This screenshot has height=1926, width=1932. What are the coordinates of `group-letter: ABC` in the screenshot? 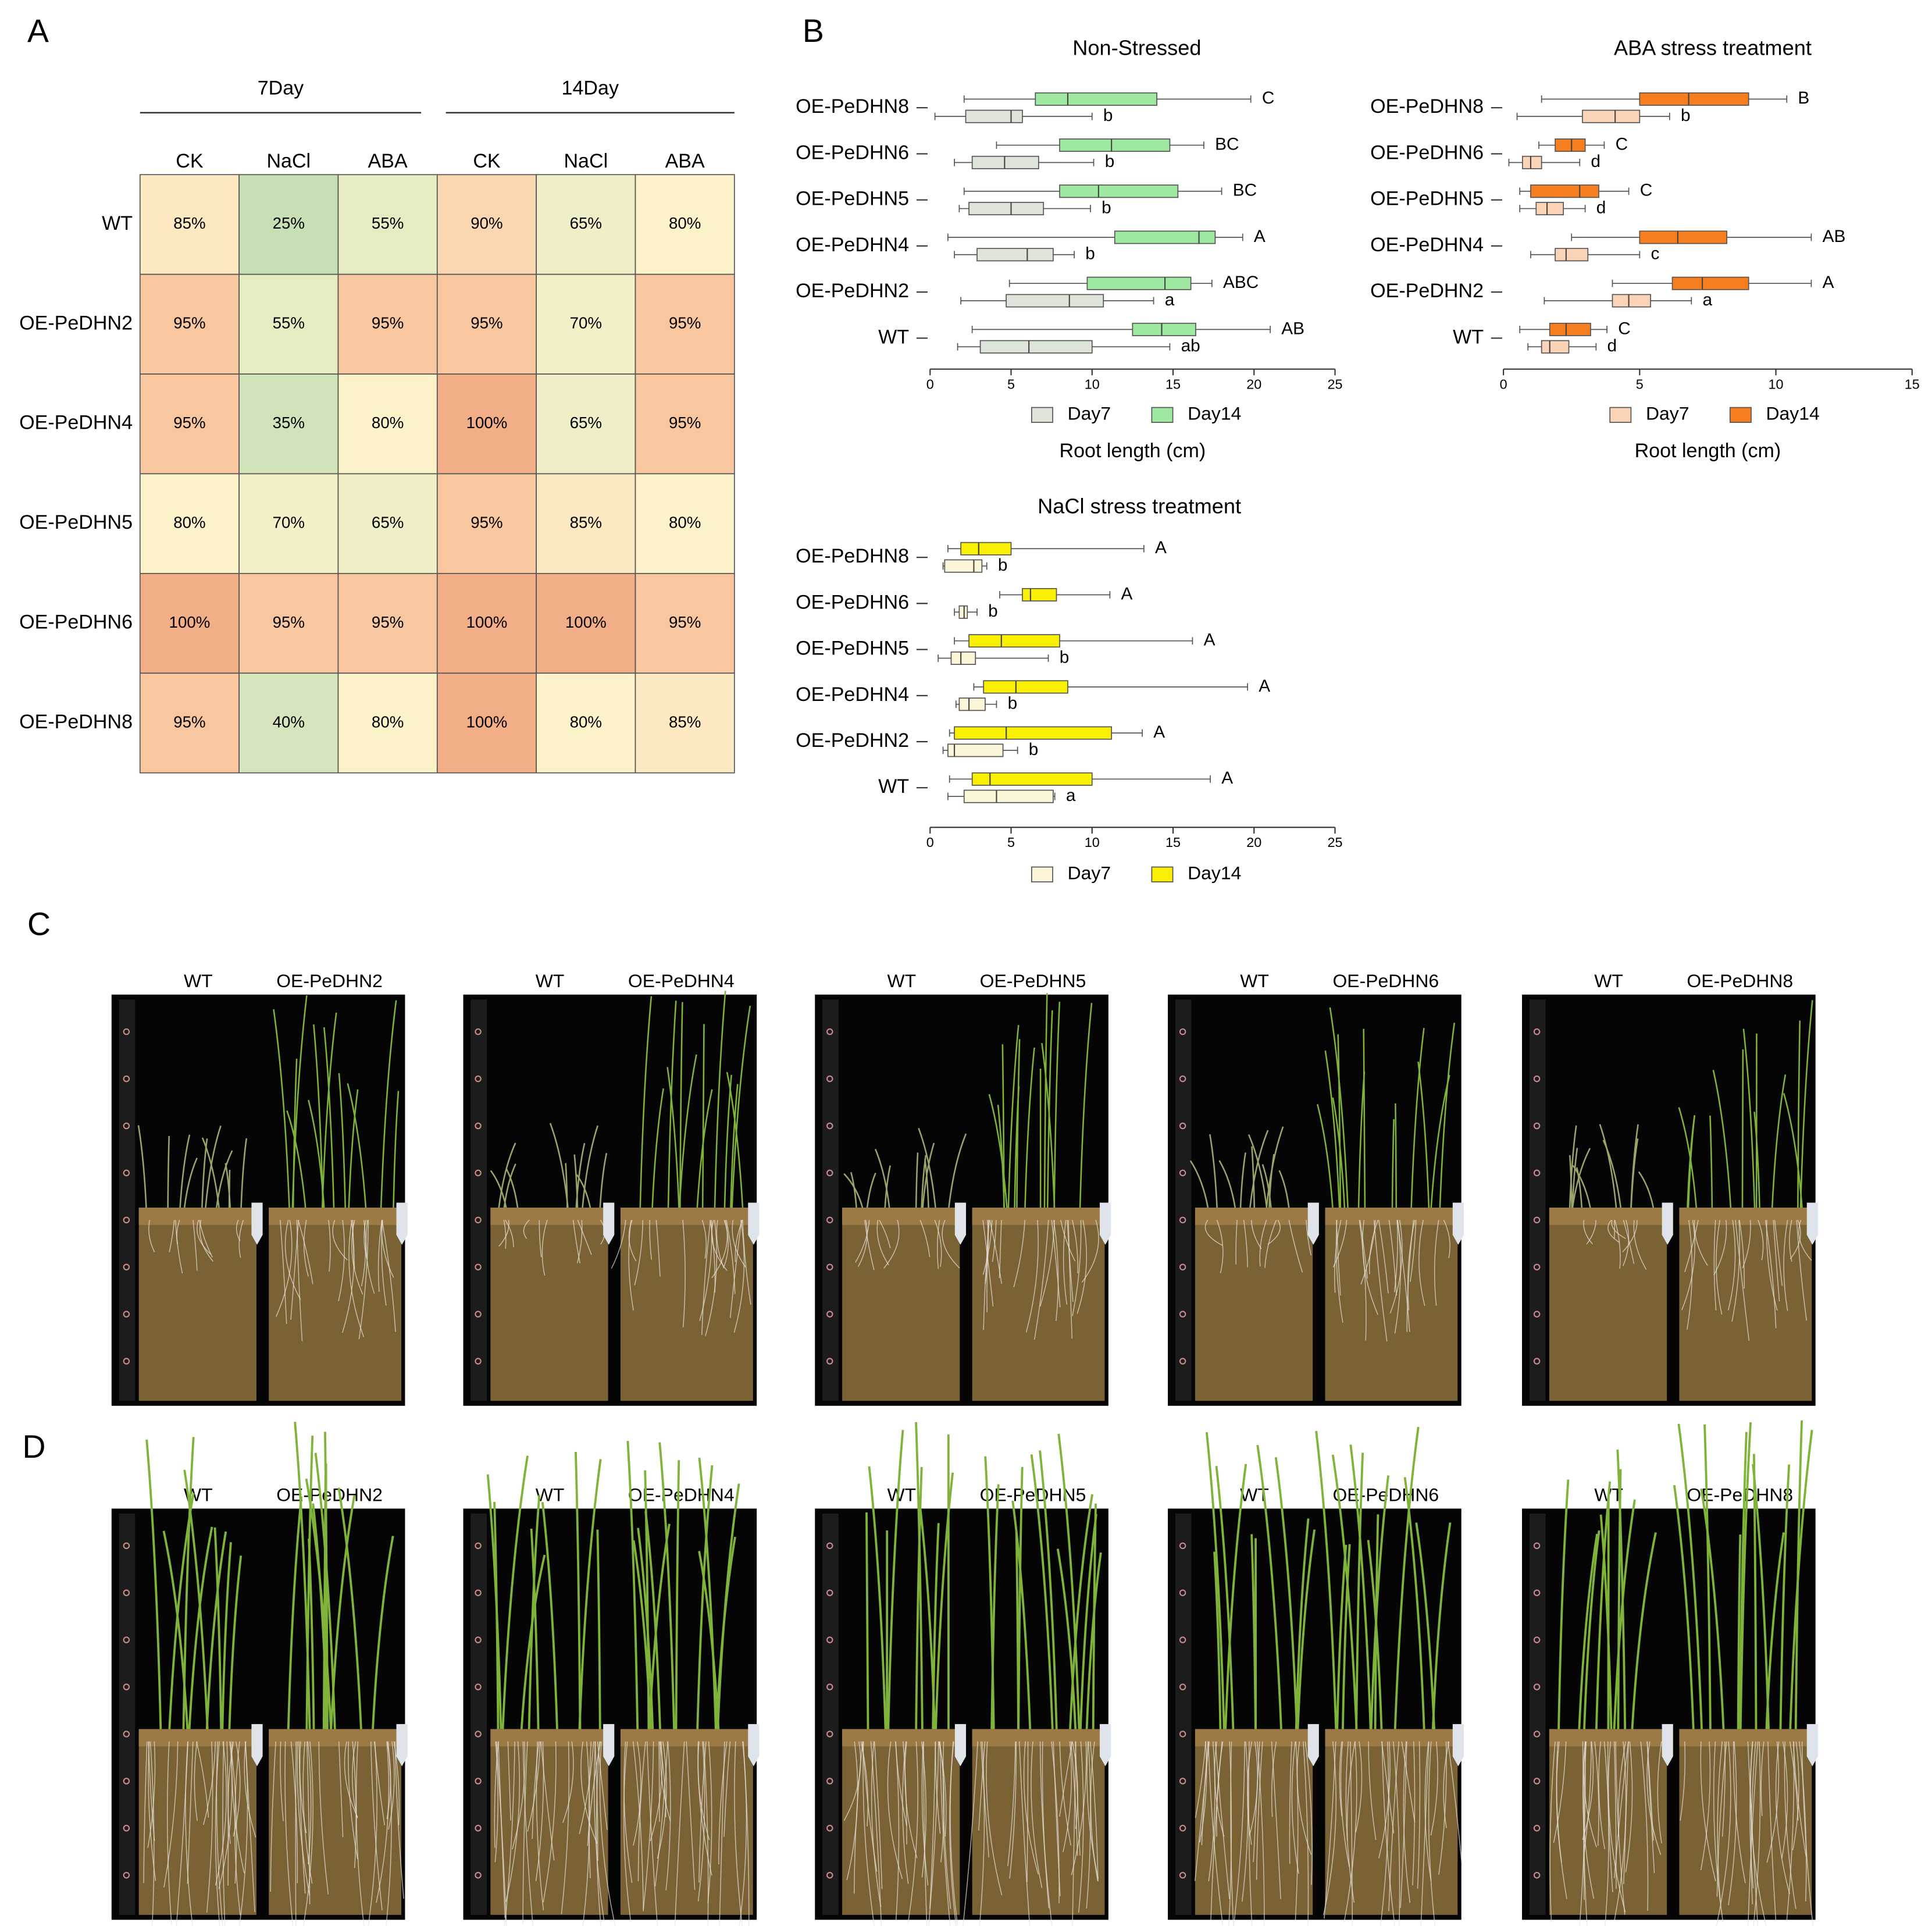 It's located at (1241, 282).